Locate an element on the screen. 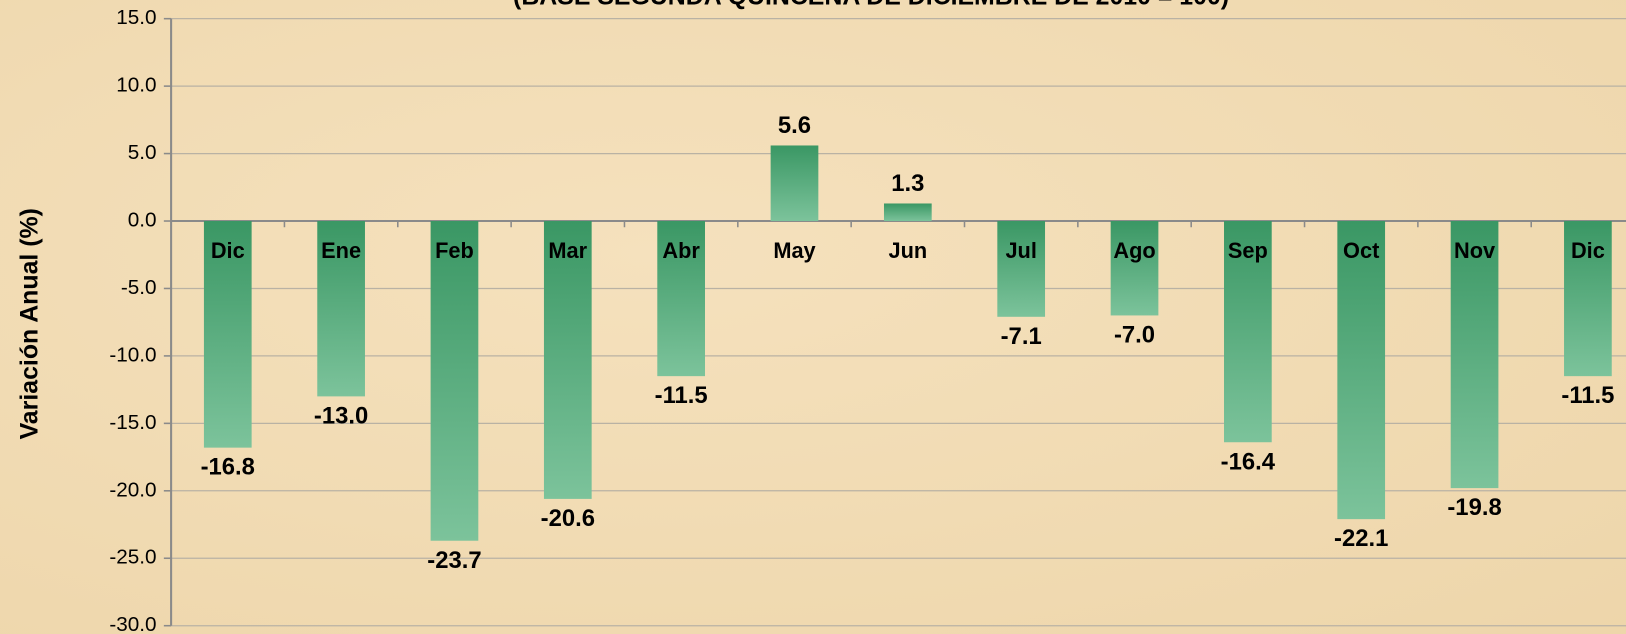  data-label: 1.3 is located at coordinates (907, 183).